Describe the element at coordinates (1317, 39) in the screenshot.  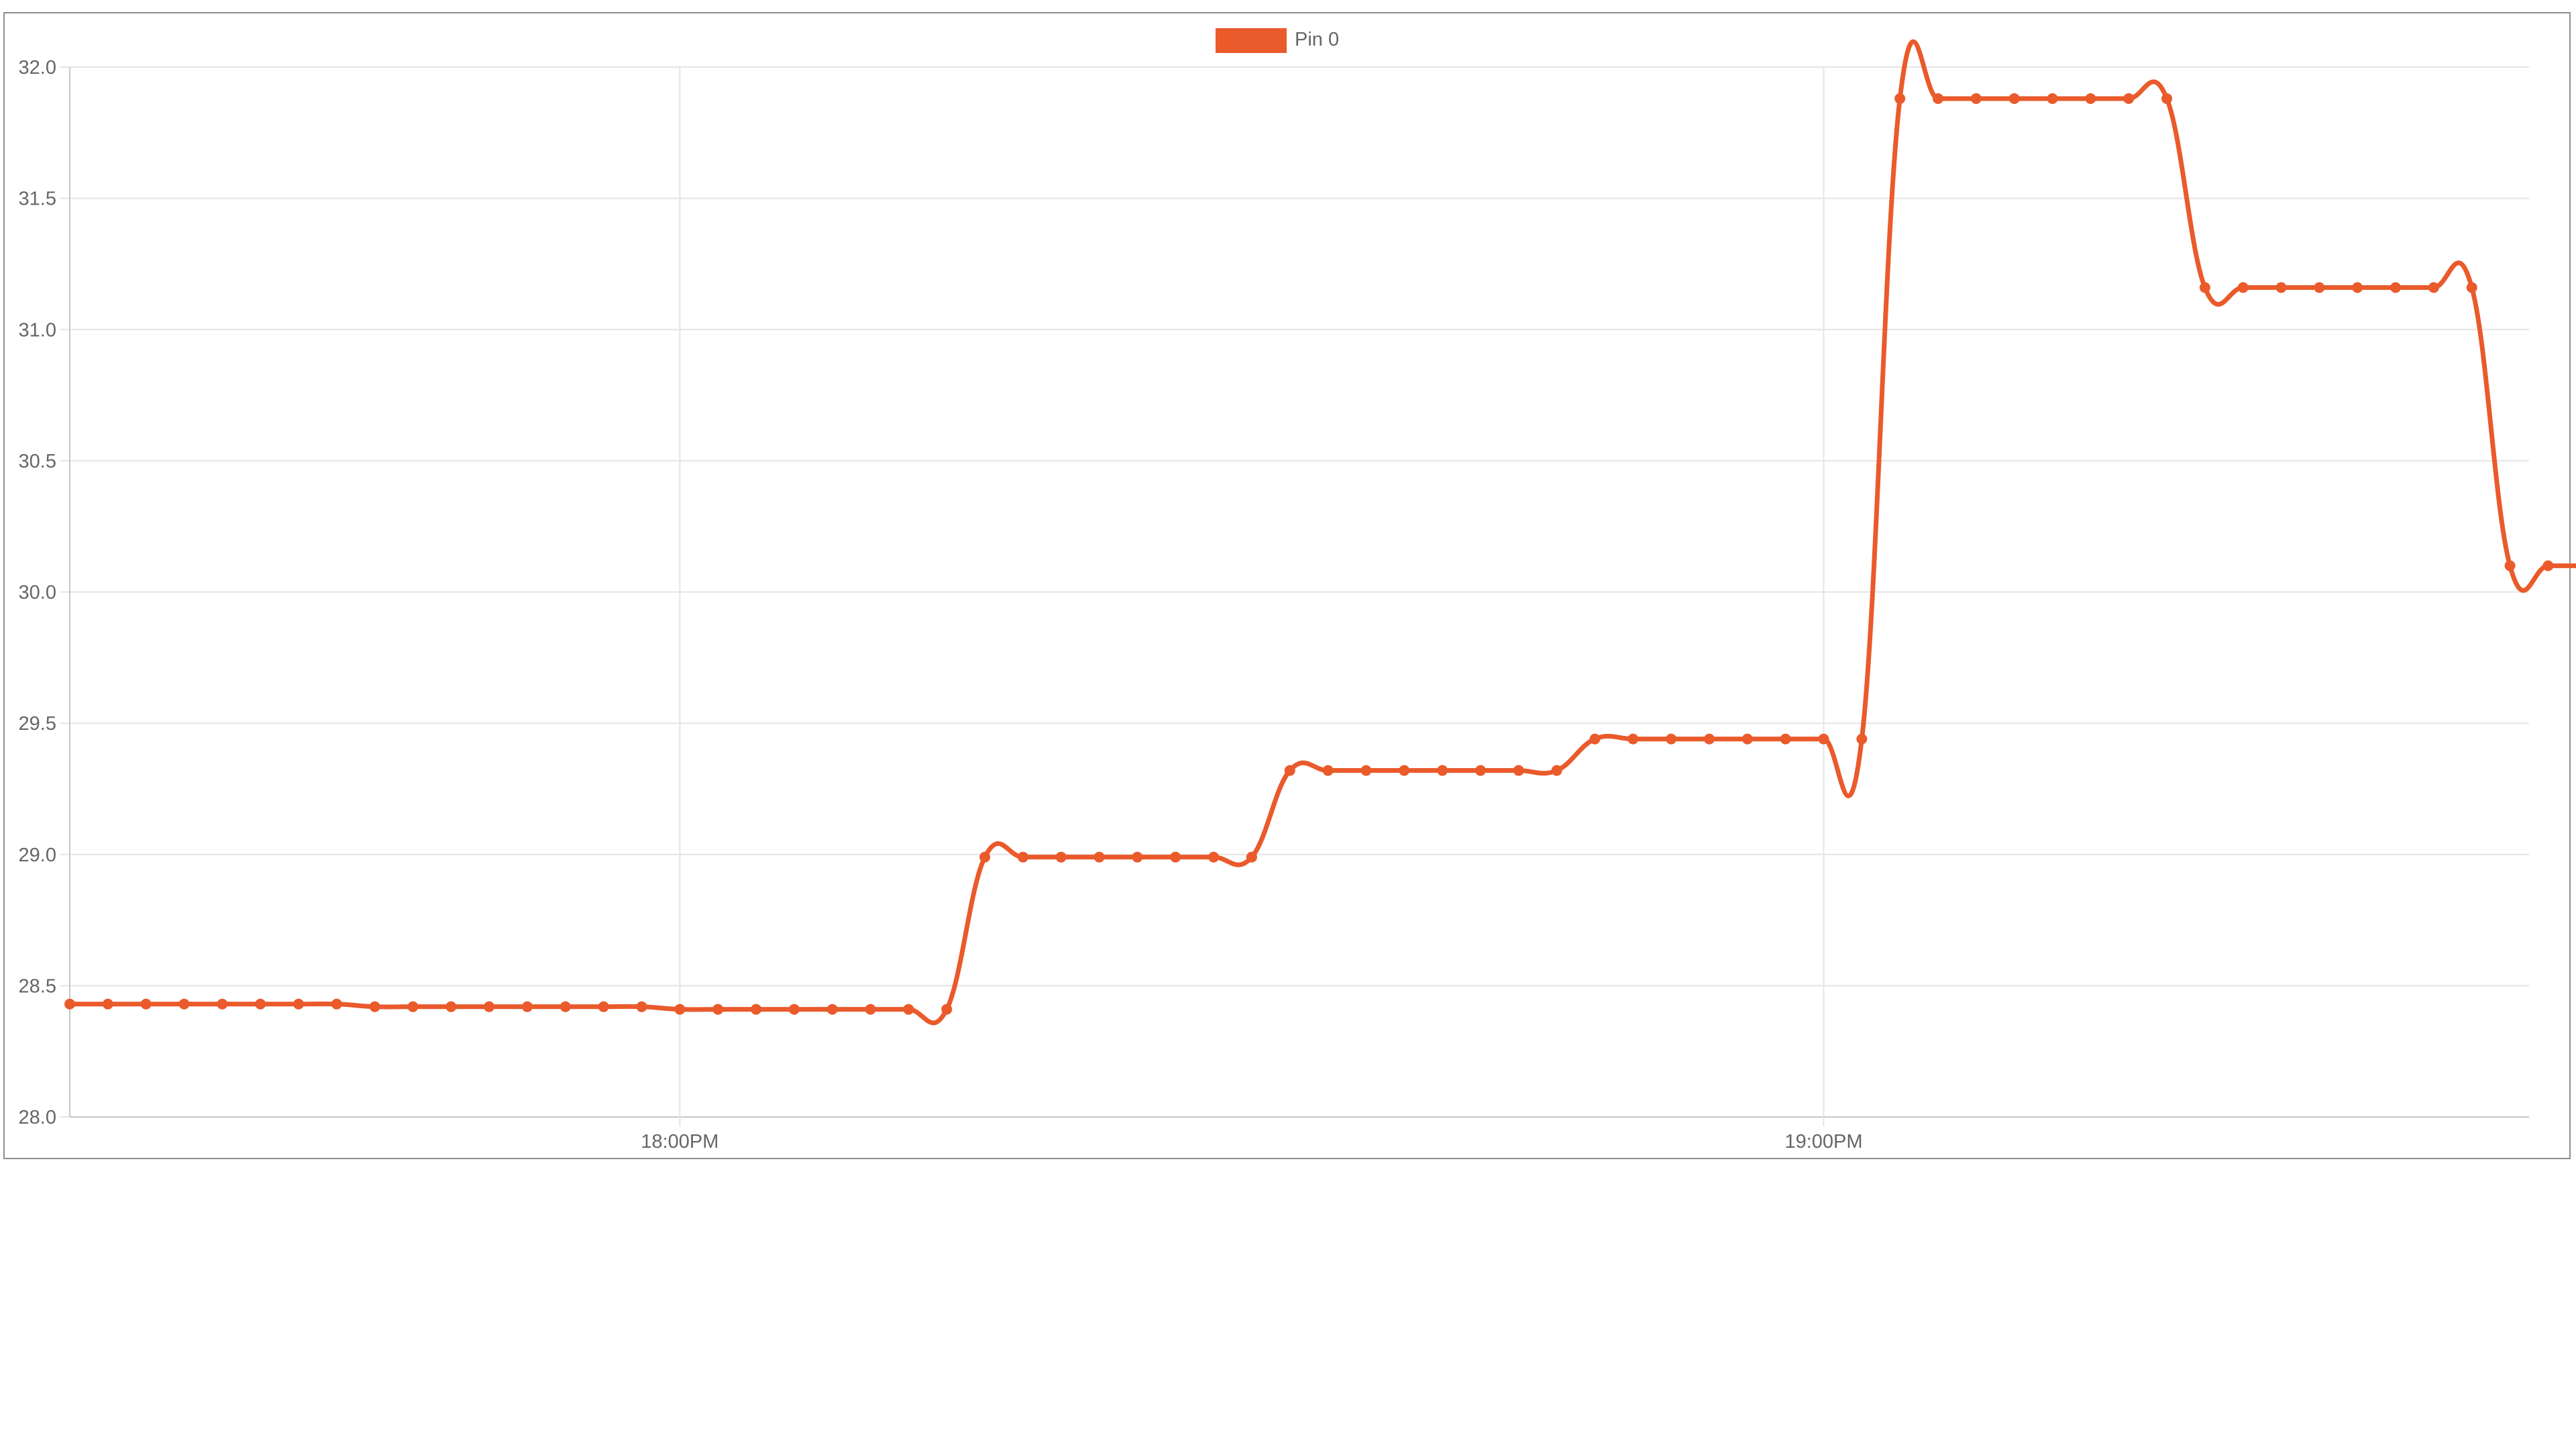
I see `legend-label-pin-0: Pin 0` at that location.